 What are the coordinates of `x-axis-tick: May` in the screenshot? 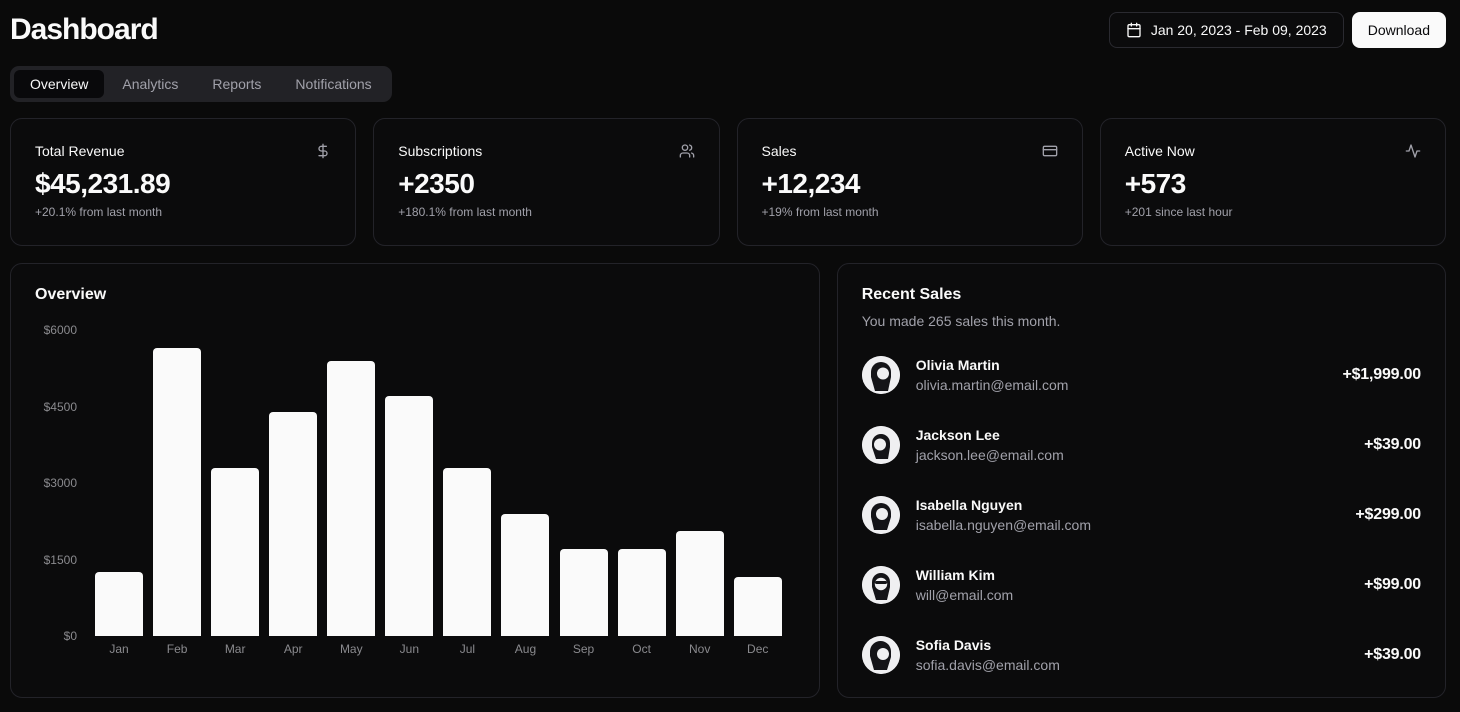 It's located at (351, 649).